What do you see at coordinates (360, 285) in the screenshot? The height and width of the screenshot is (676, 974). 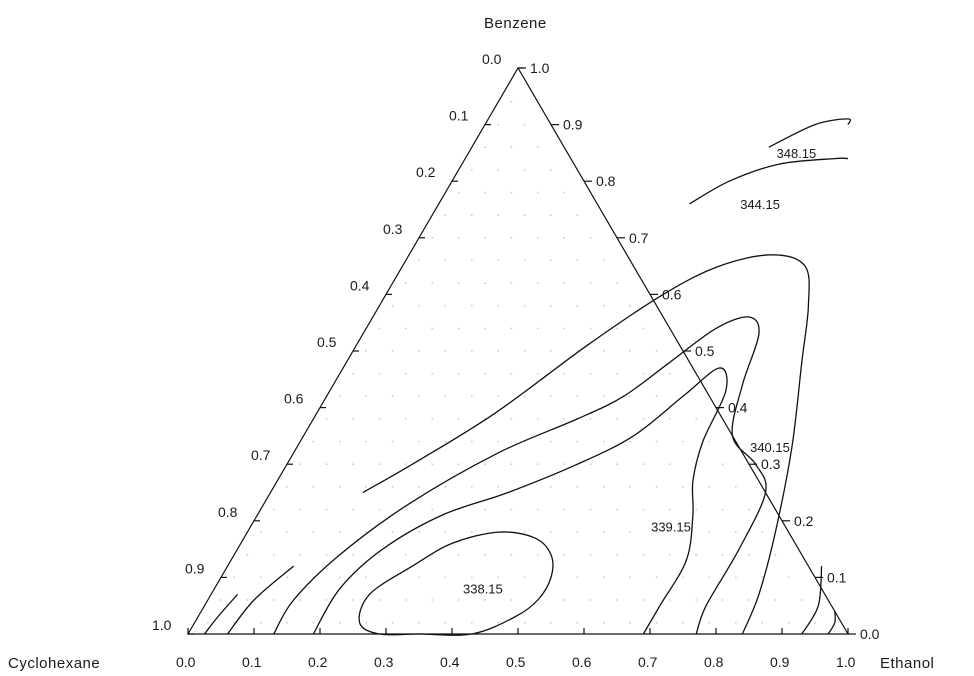 I see `left-tick-label: 0.4` at bounding box center [360, 285].